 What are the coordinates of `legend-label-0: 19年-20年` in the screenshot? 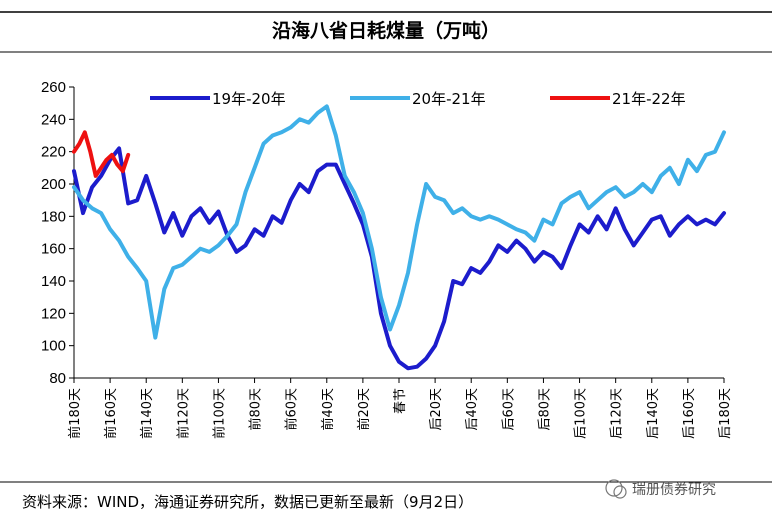 It's located at (249, 99).